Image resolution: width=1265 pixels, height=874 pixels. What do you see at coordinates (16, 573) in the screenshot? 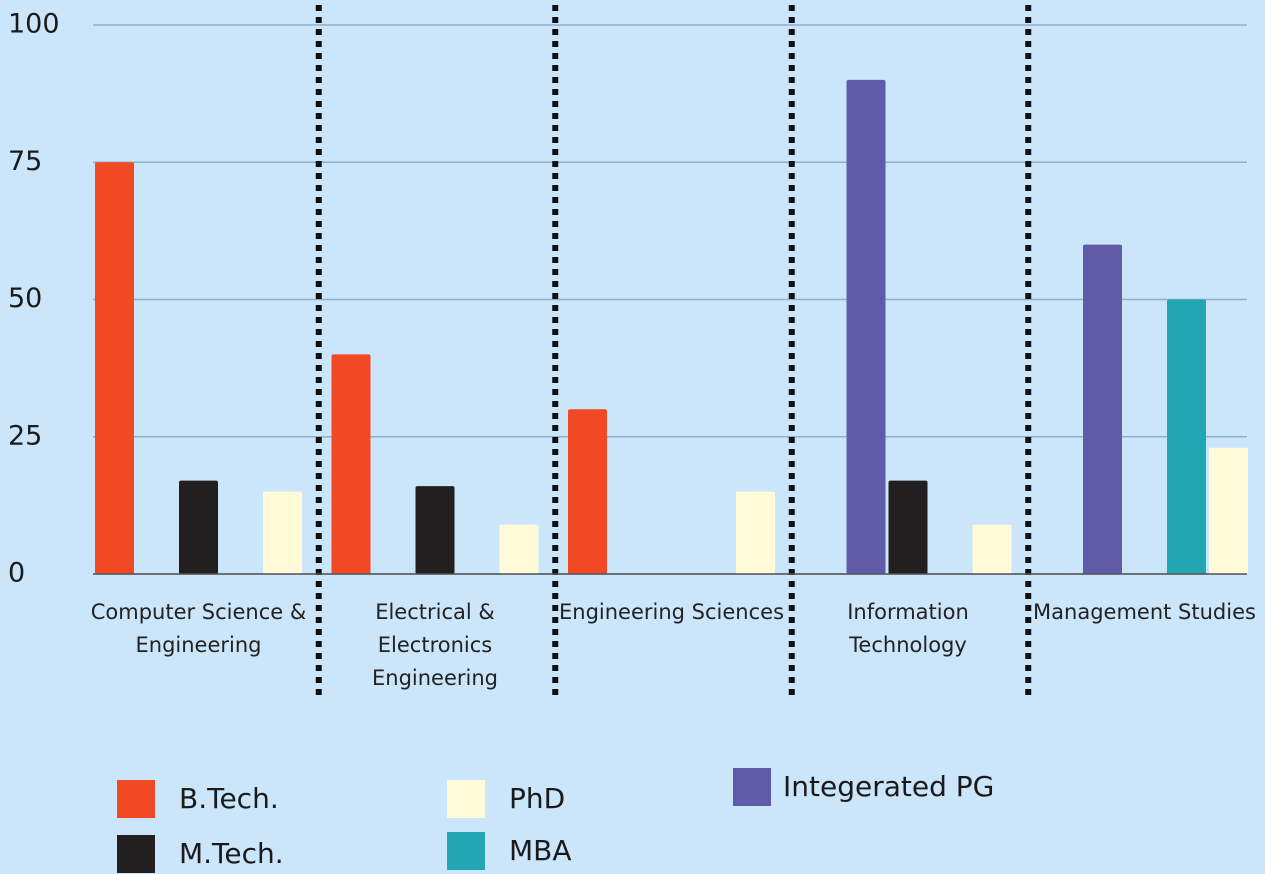
I see `y-tick-label: 0` at bounding box center [16, 573].